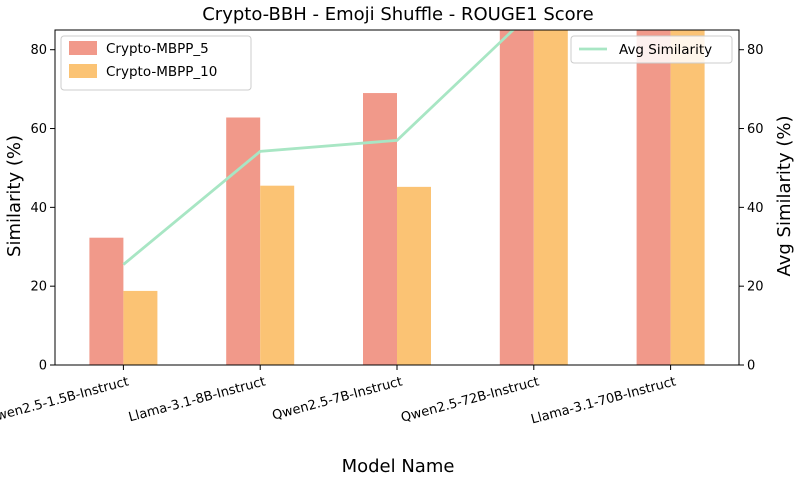 Image resolution: width=797 pixels, height=479 pixels. What do you see at coordinates (665, 50) in the screenshot?
I see `legend-right-label-0: Avg Similarity` at bounding box center [665, 50].